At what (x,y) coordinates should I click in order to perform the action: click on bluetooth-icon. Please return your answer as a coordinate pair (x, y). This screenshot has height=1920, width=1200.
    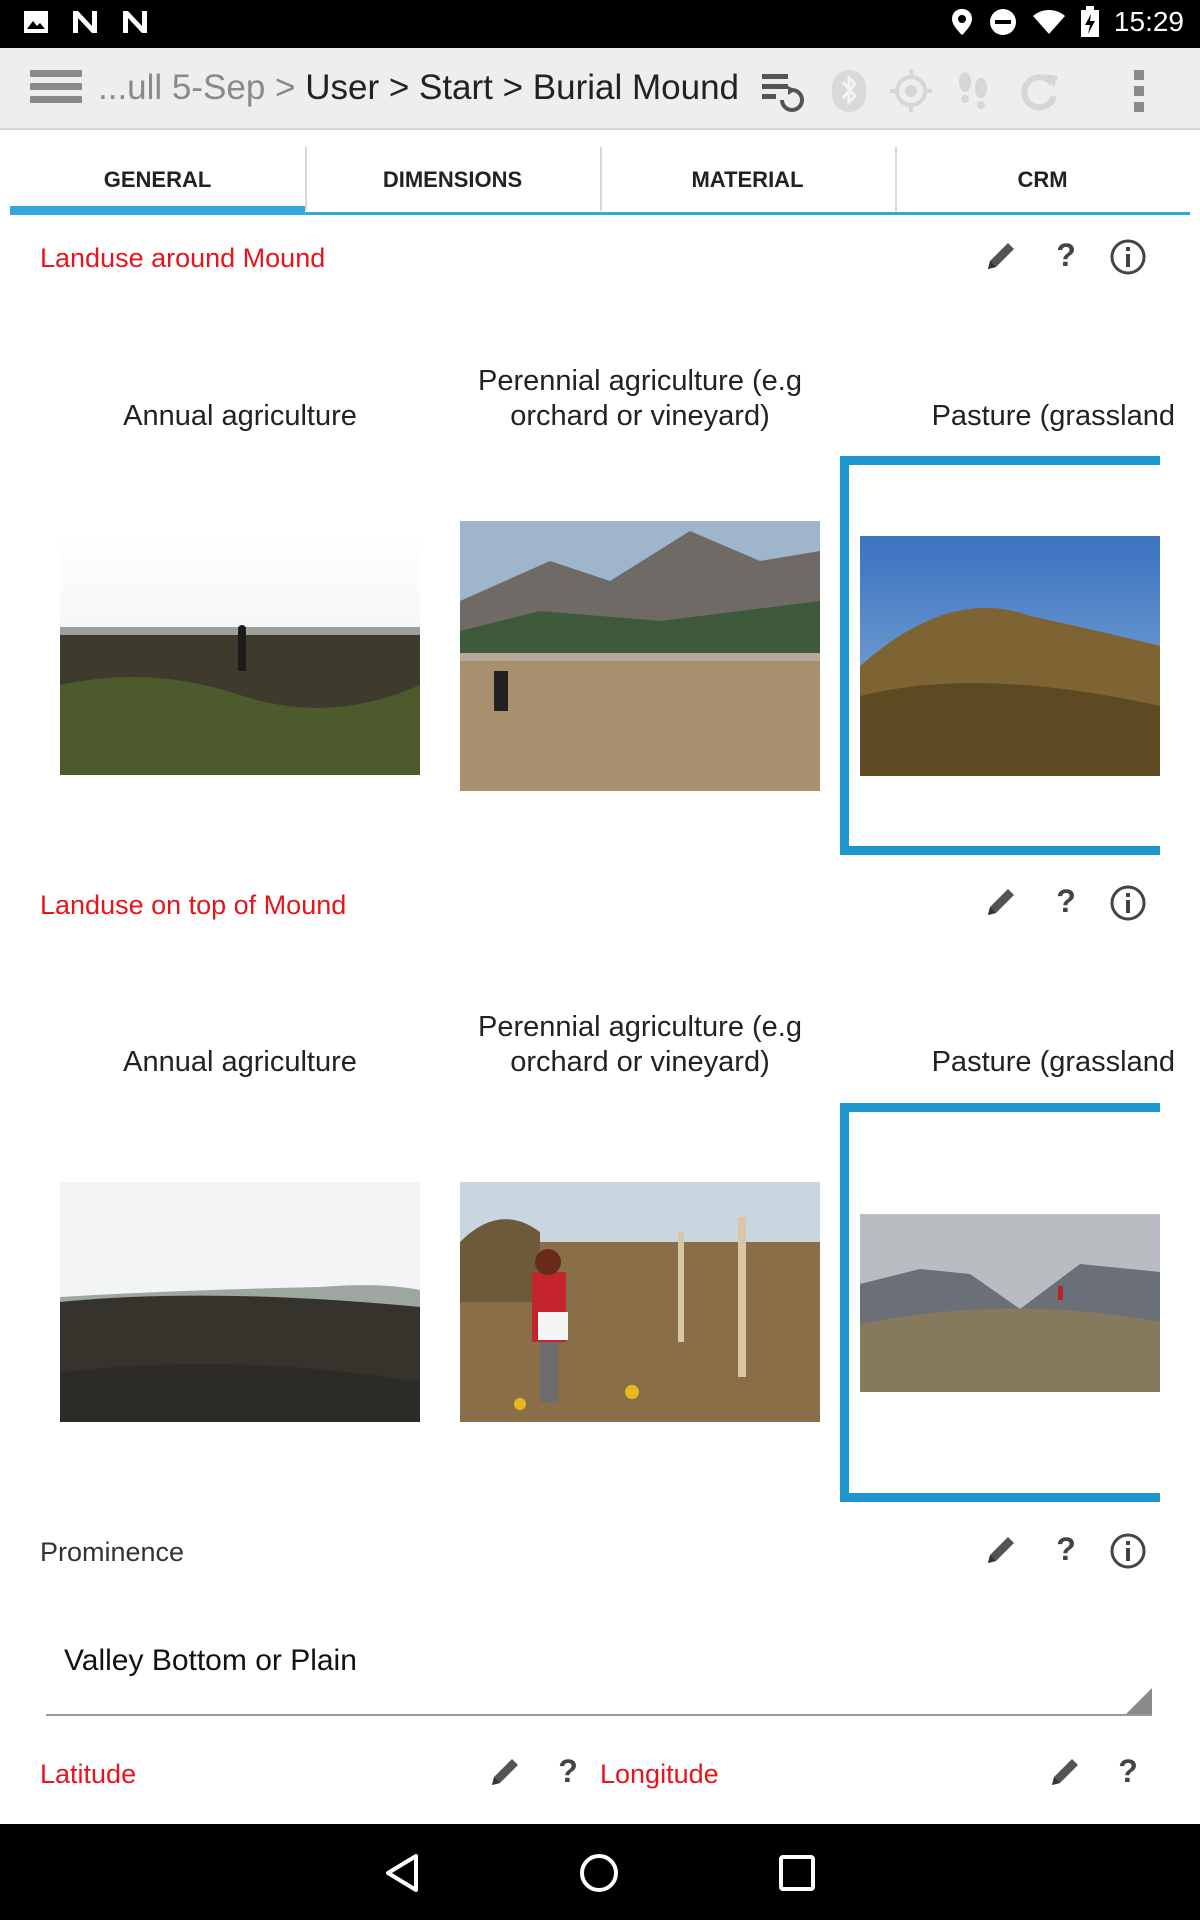
    Looking at the image, I should click on (849, 91).